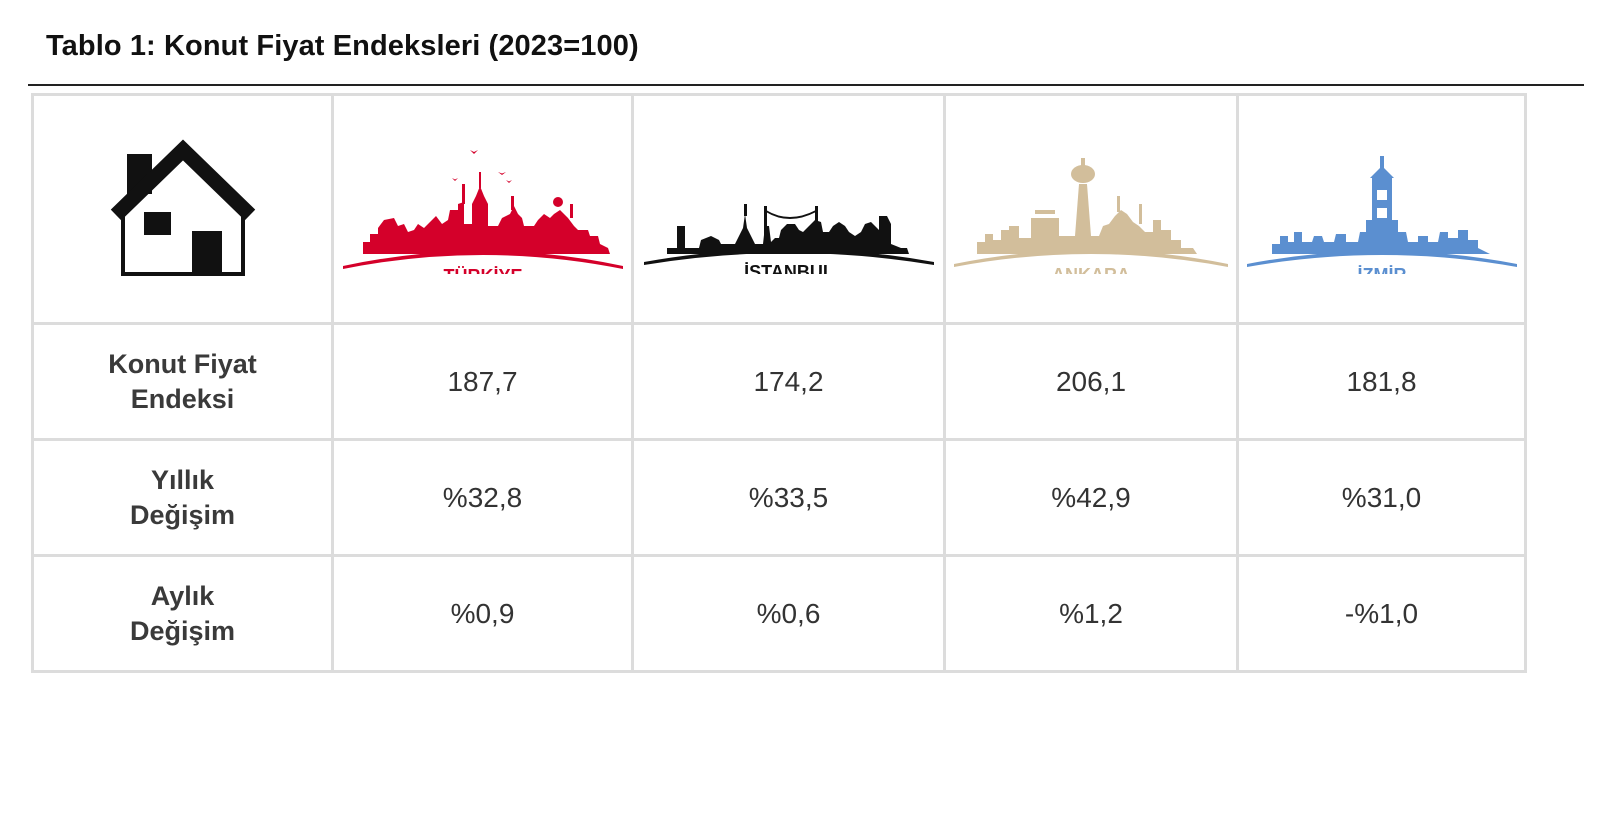  I want to click on city-header-istanbul: İSTANBUL, so click(788, 209).